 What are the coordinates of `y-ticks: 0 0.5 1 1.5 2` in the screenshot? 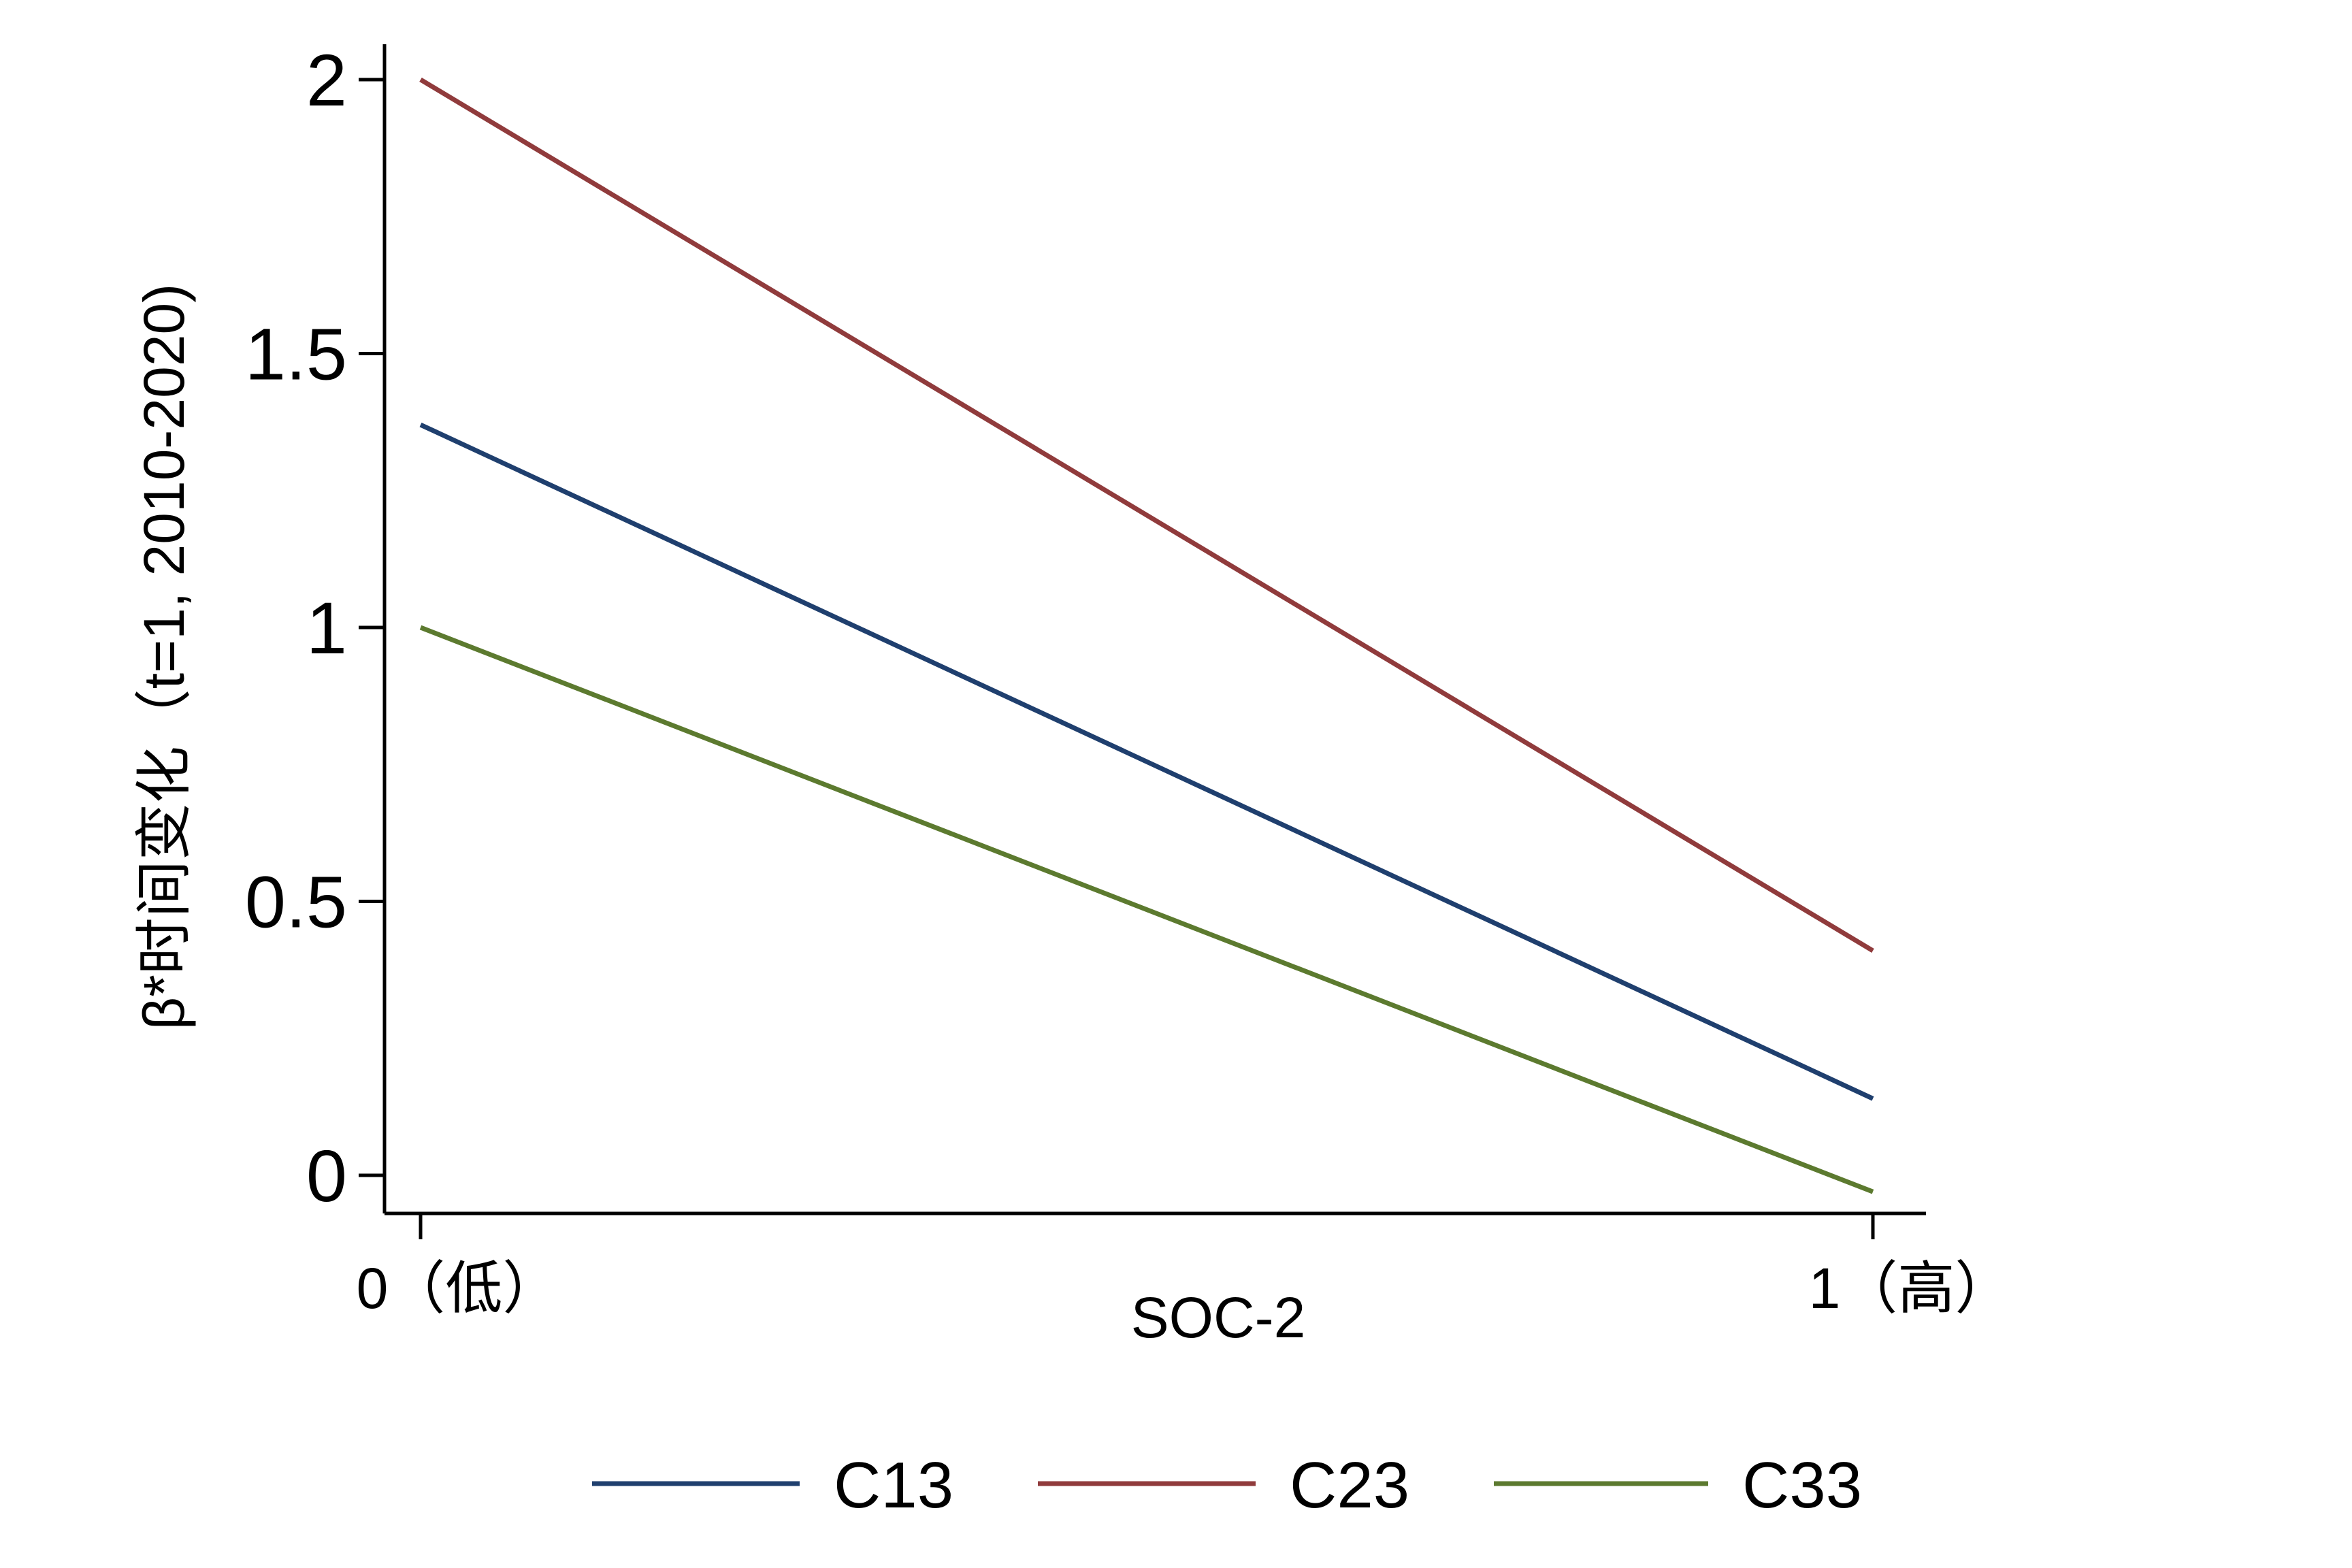 It's located at (315, 628).